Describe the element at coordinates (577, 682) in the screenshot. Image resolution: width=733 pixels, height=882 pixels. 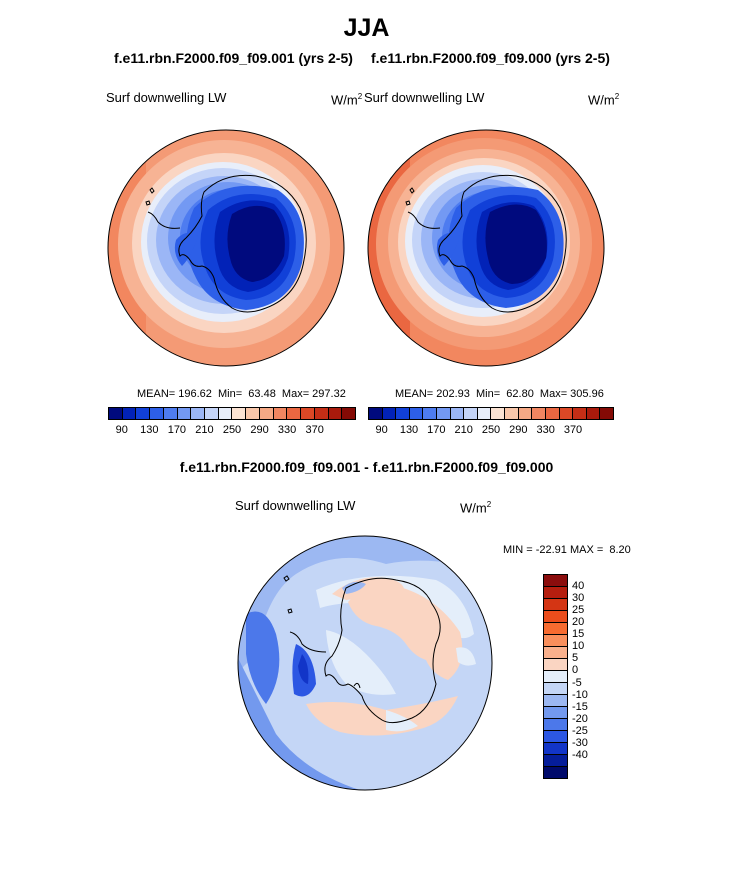
I see `colorbar-tick-label: -5` at that location.